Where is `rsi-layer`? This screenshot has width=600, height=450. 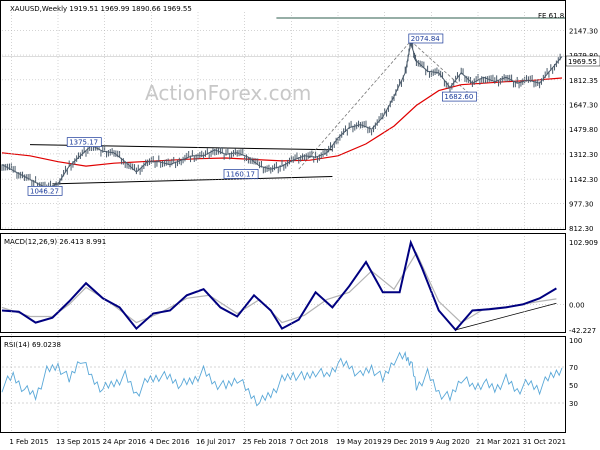 rsi-layer is located at coordinates (283, 379).